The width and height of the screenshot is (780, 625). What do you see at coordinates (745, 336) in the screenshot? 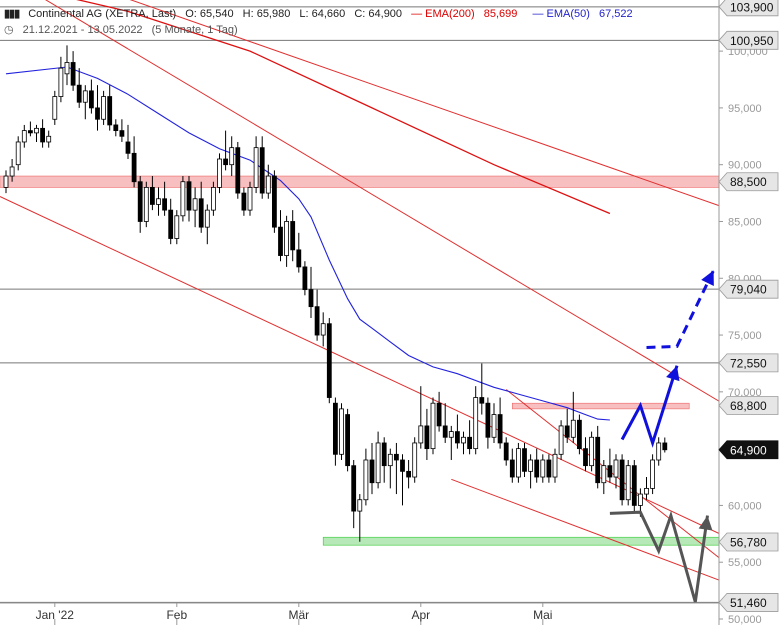
I see `y-tick-label: 75,000` at bounding box center [745, 336].